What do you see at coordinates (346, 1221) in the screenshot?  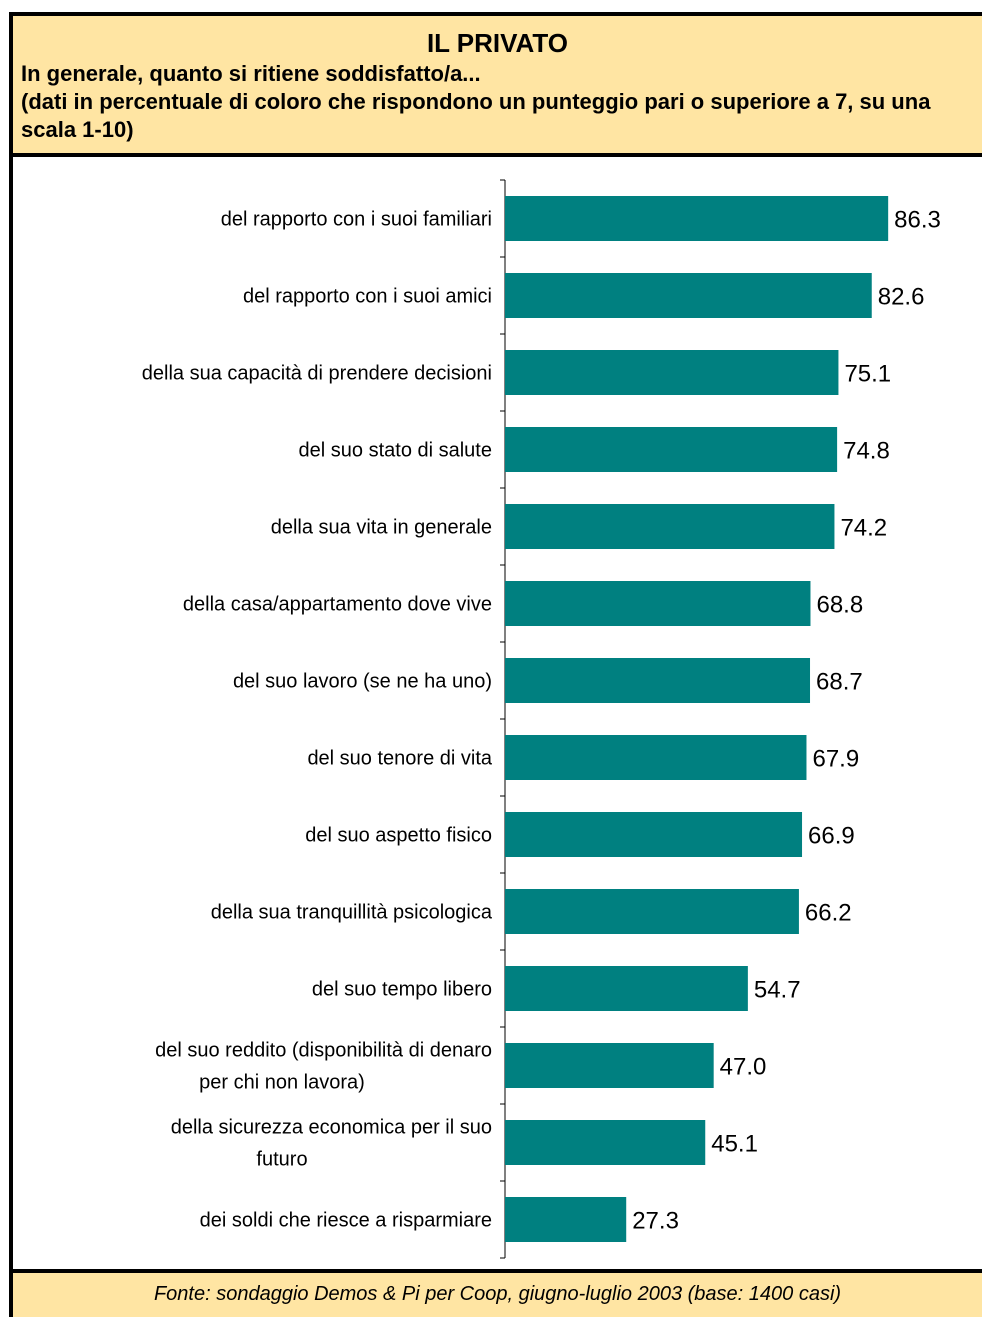 I see `category-label: dei soldi che riesce a risparmiare` at bounding box center [346, 1221].